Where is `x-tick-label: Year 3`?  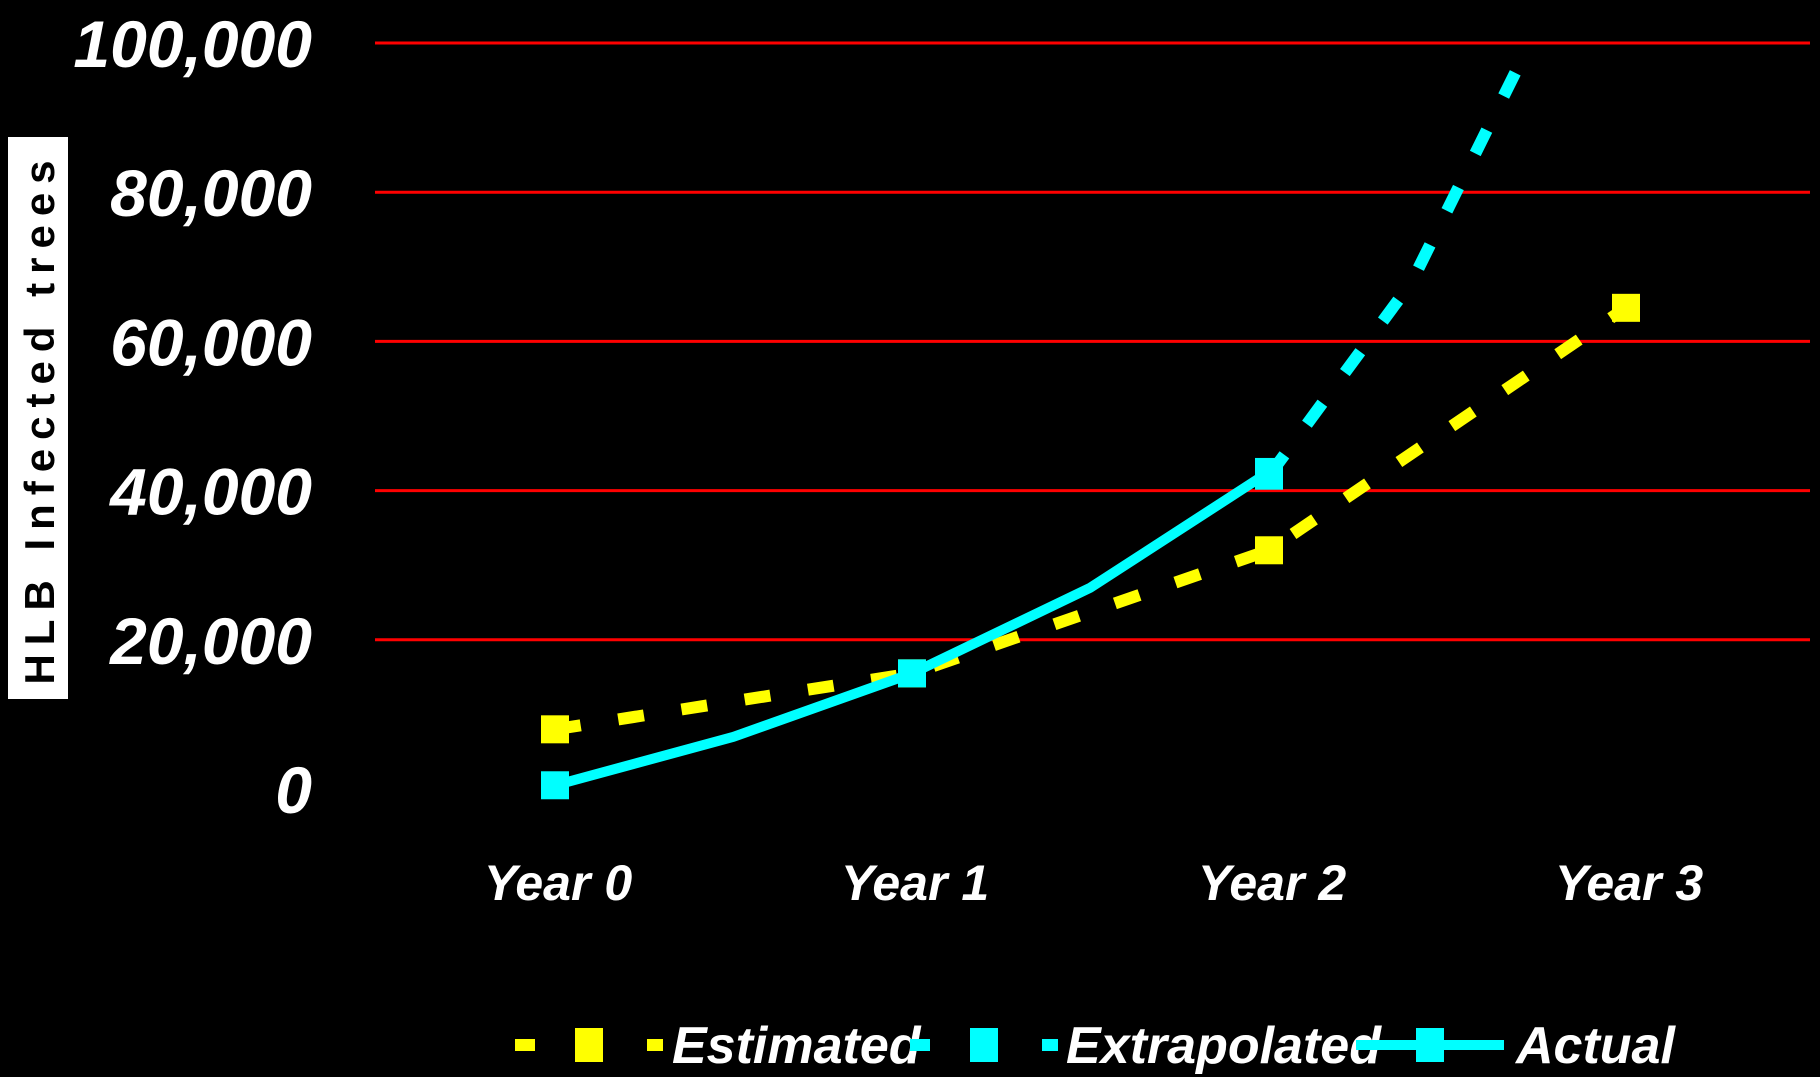
x-tick-label: Year 3 is located at coordinates (1629, 883).